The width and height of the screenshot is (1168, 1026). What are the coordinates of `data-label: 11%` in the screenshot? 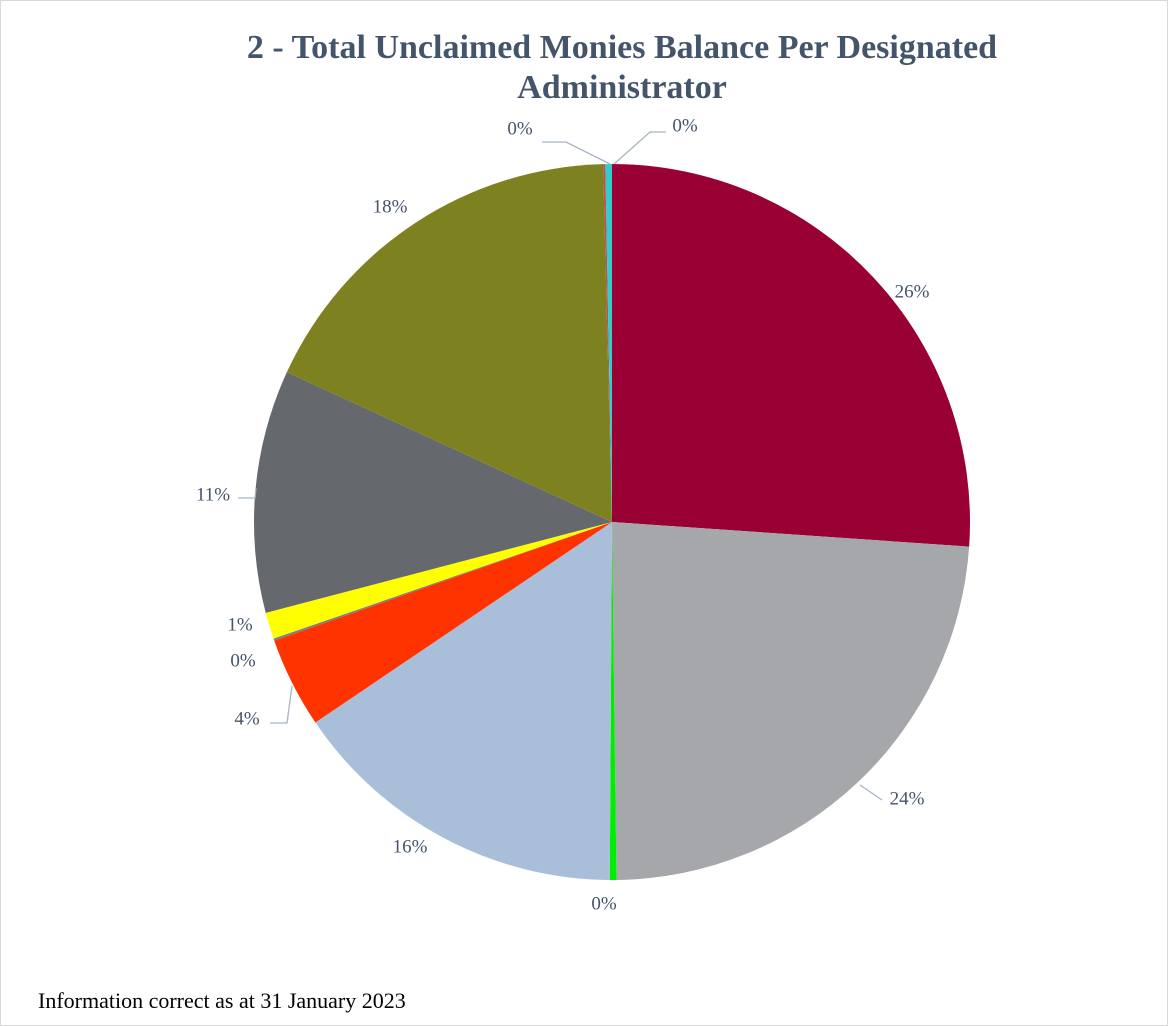 It's located at (213, 494).